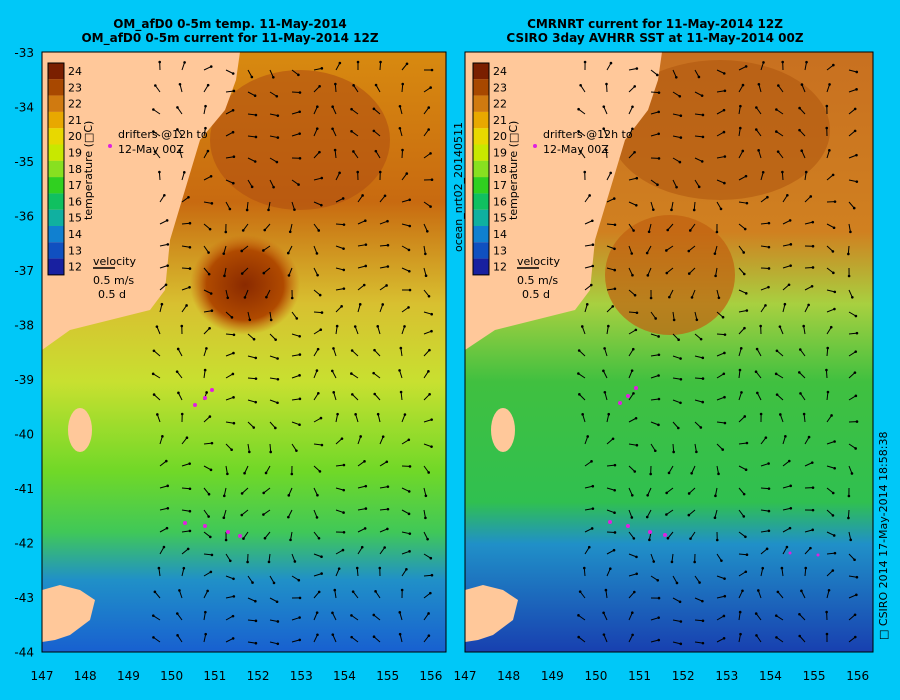 Image resolution: width=900 pixels, height=700 pixels. What do you see at coordinates (500, 201) in the screenshot?
I see `colorbar-tick-label: 16` at bounding box center [500, 201].